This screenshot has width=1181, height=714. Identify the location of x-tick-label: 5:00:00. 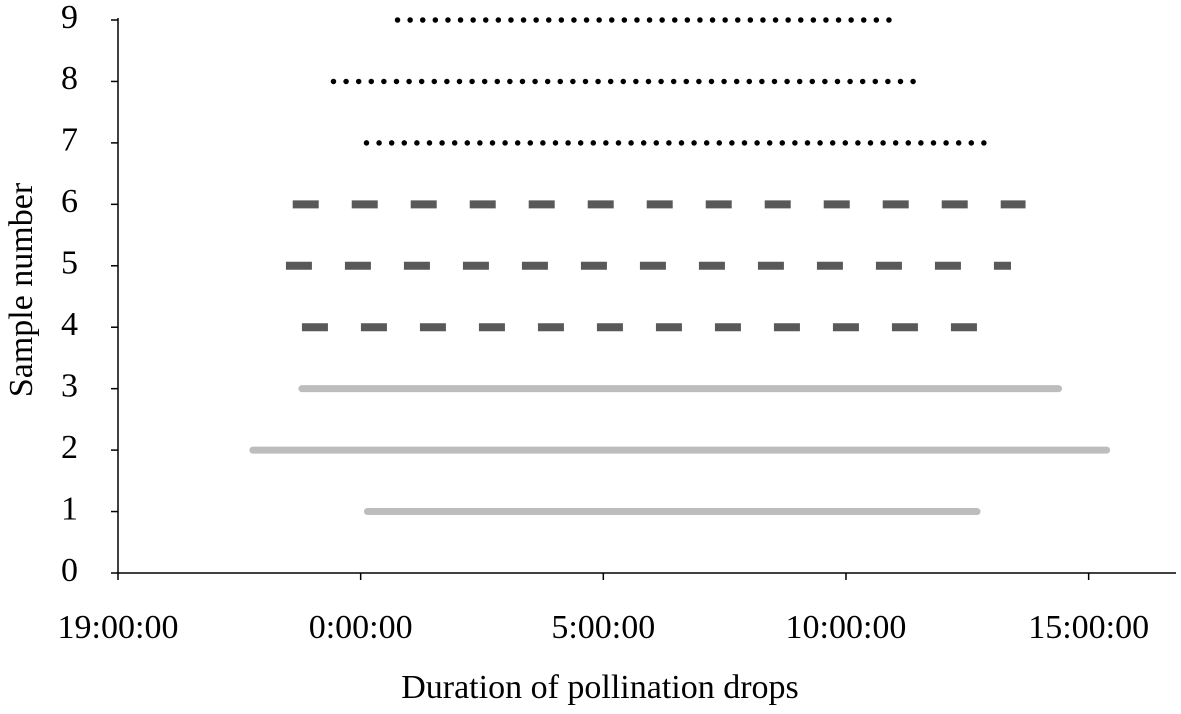
(603, 627).